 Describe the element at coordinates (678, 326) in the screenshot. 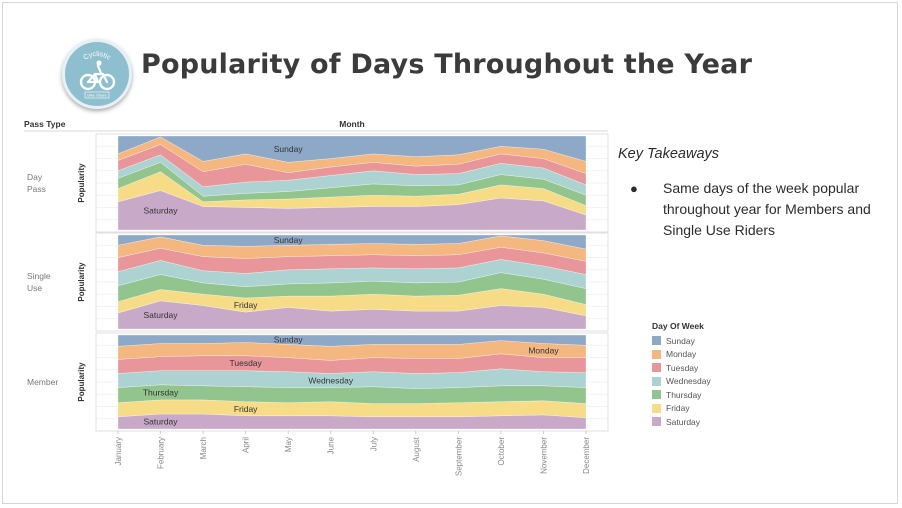

I see `legend-title: Day Of Week` at that location.